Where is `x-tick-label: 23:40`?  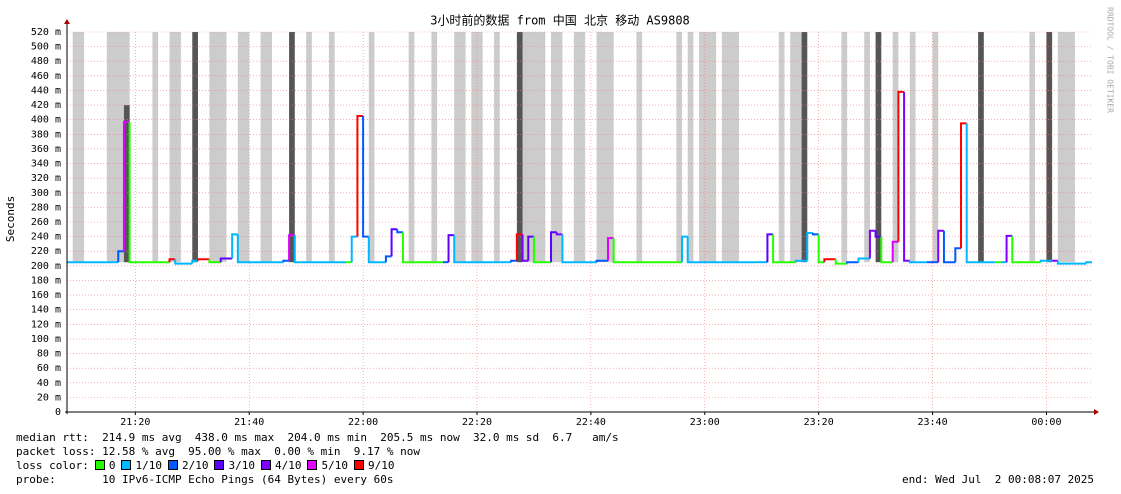
x-tick-label: 23:40 is located at coordinates (933, 422).